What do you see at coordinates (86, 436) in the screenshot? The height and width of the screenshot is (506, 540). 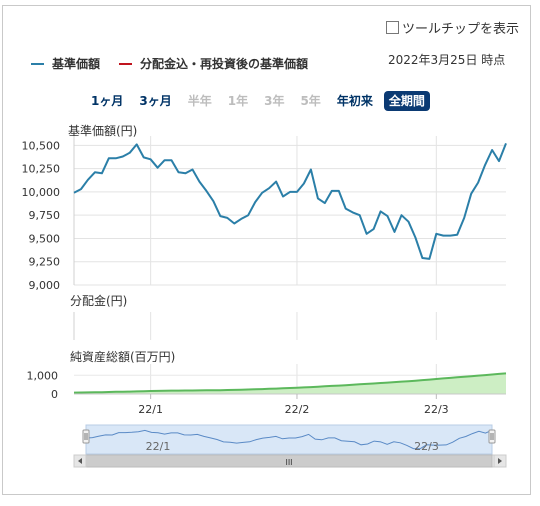 I see `navigator-left-handle` at bounding box center [86, 436].